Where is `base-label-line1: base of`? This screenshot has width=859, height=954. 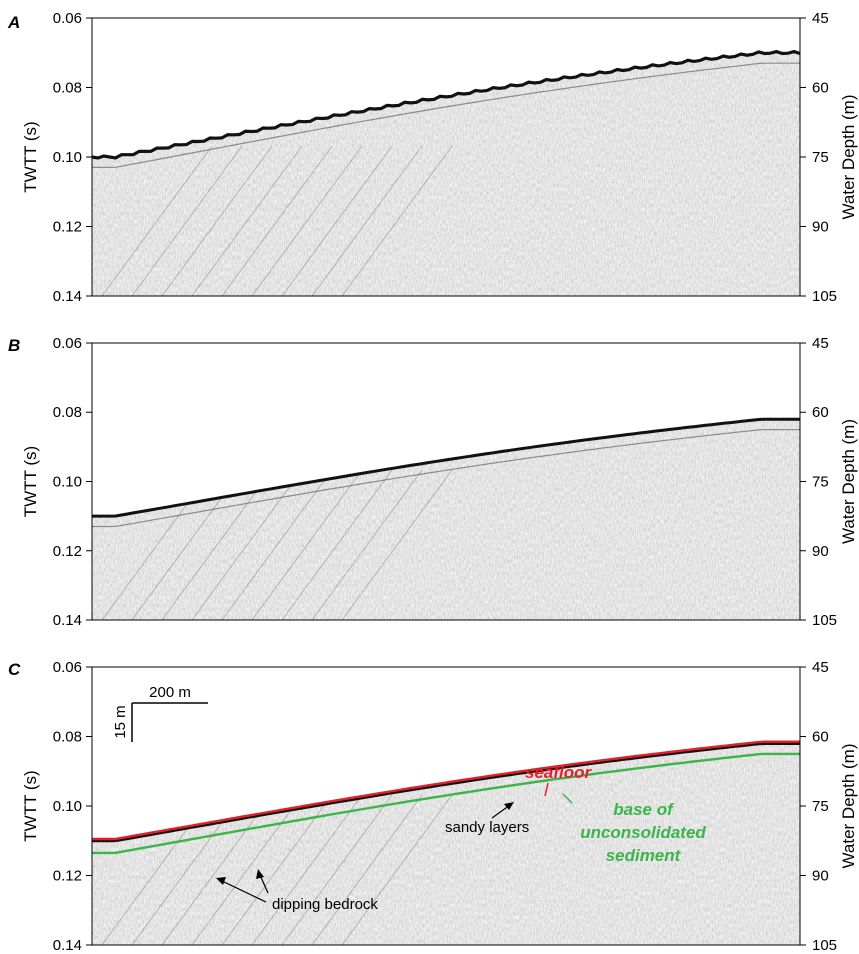
base-label-line1: base of is located at coordinates (644, 809).